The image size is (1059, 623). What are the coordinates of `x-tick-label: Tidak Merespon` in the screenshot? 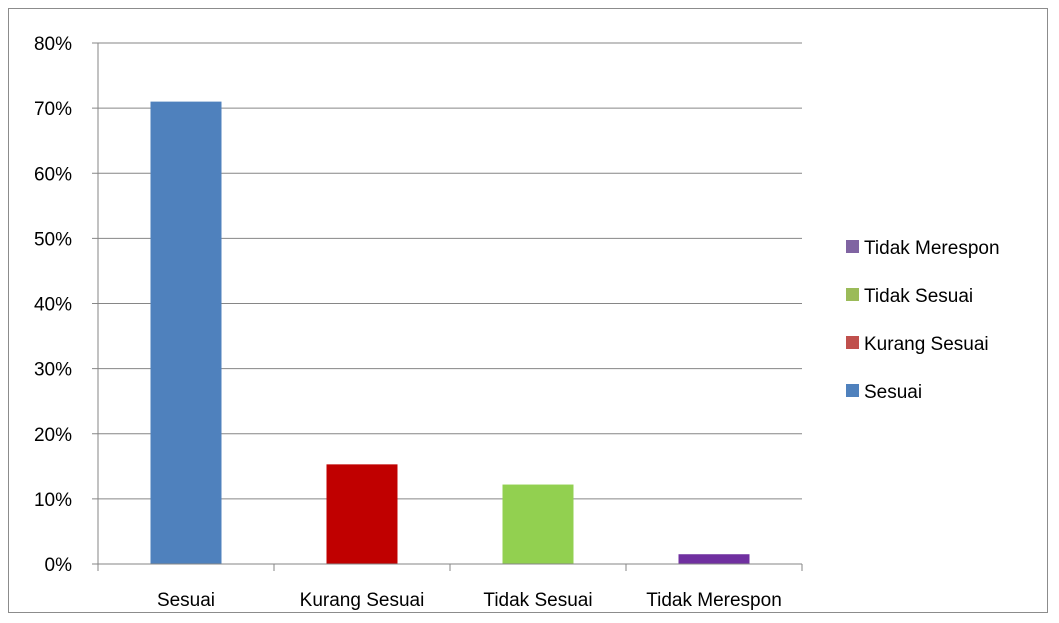 It's located at (714, 600).